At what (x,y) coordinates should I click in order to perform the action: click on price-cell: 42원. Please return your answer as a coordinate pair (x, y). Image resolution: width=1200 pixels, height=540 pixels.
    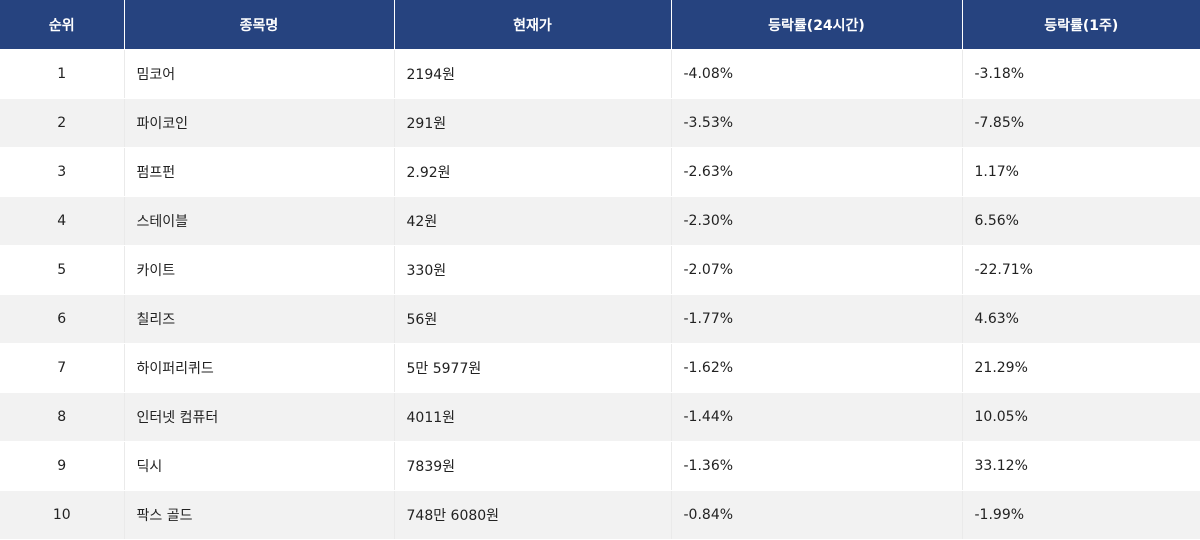
    Looking at the image, I should click on (533, 221).